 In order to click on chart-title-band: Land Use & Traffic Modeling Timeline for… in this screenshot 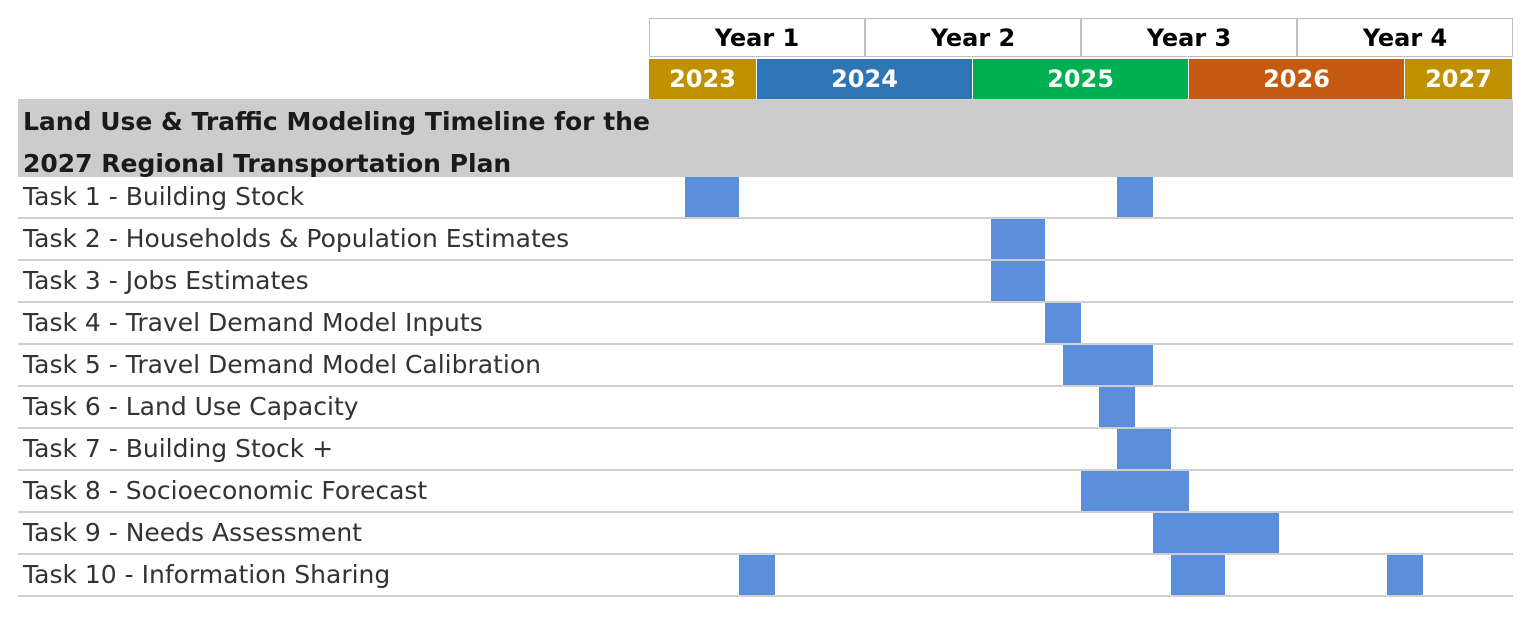, I will do `click(765, 138)`.